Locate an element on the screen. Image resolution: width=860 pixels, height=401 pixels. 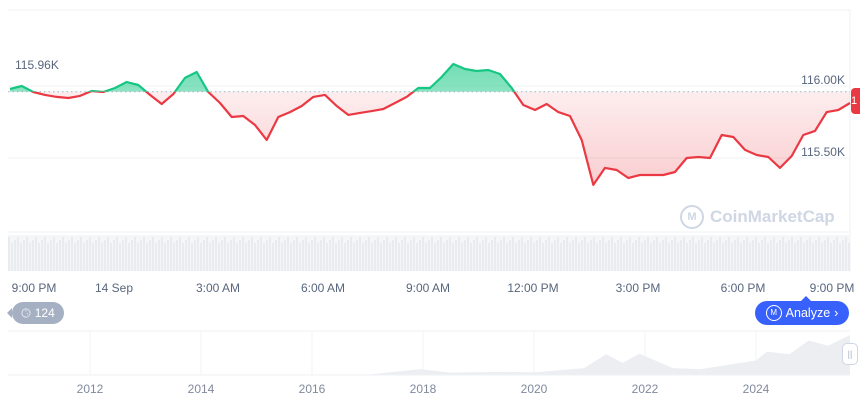
baseline-label: 115.96K is located at coordinates (37, 65).